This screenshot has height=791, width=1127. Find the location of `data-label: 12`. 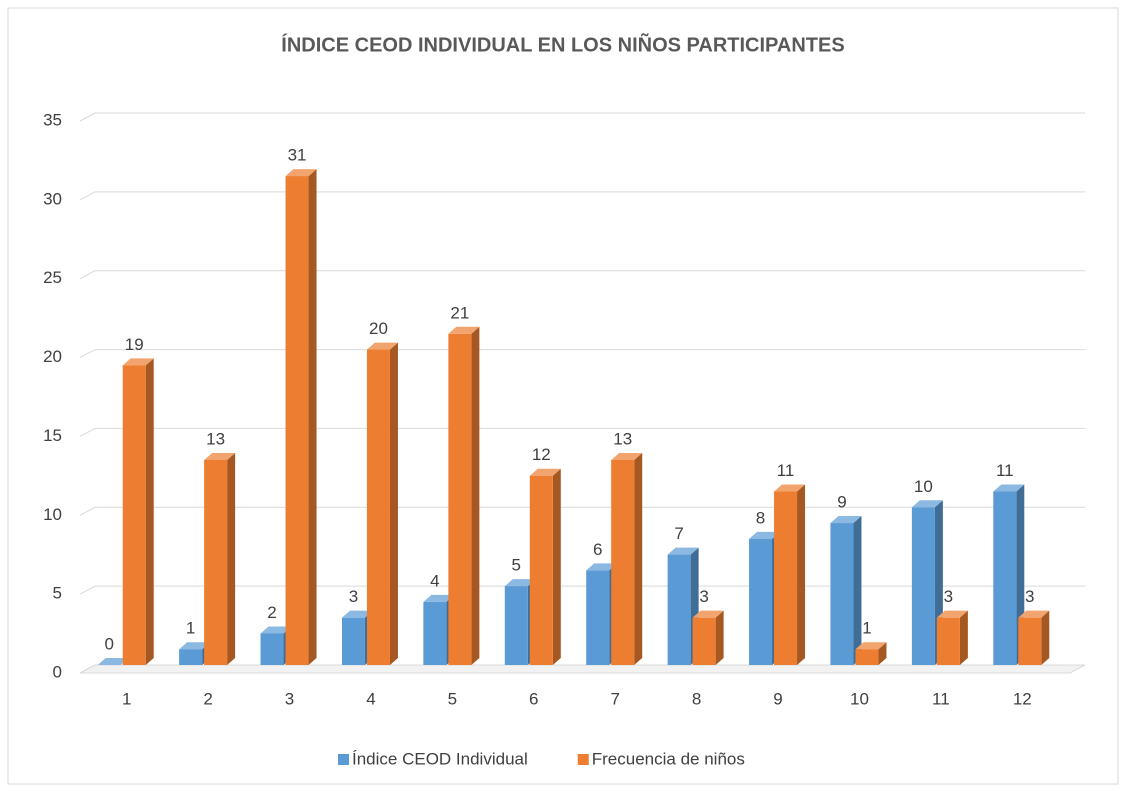

data-label: 12 is located at coordinates (541, 454).